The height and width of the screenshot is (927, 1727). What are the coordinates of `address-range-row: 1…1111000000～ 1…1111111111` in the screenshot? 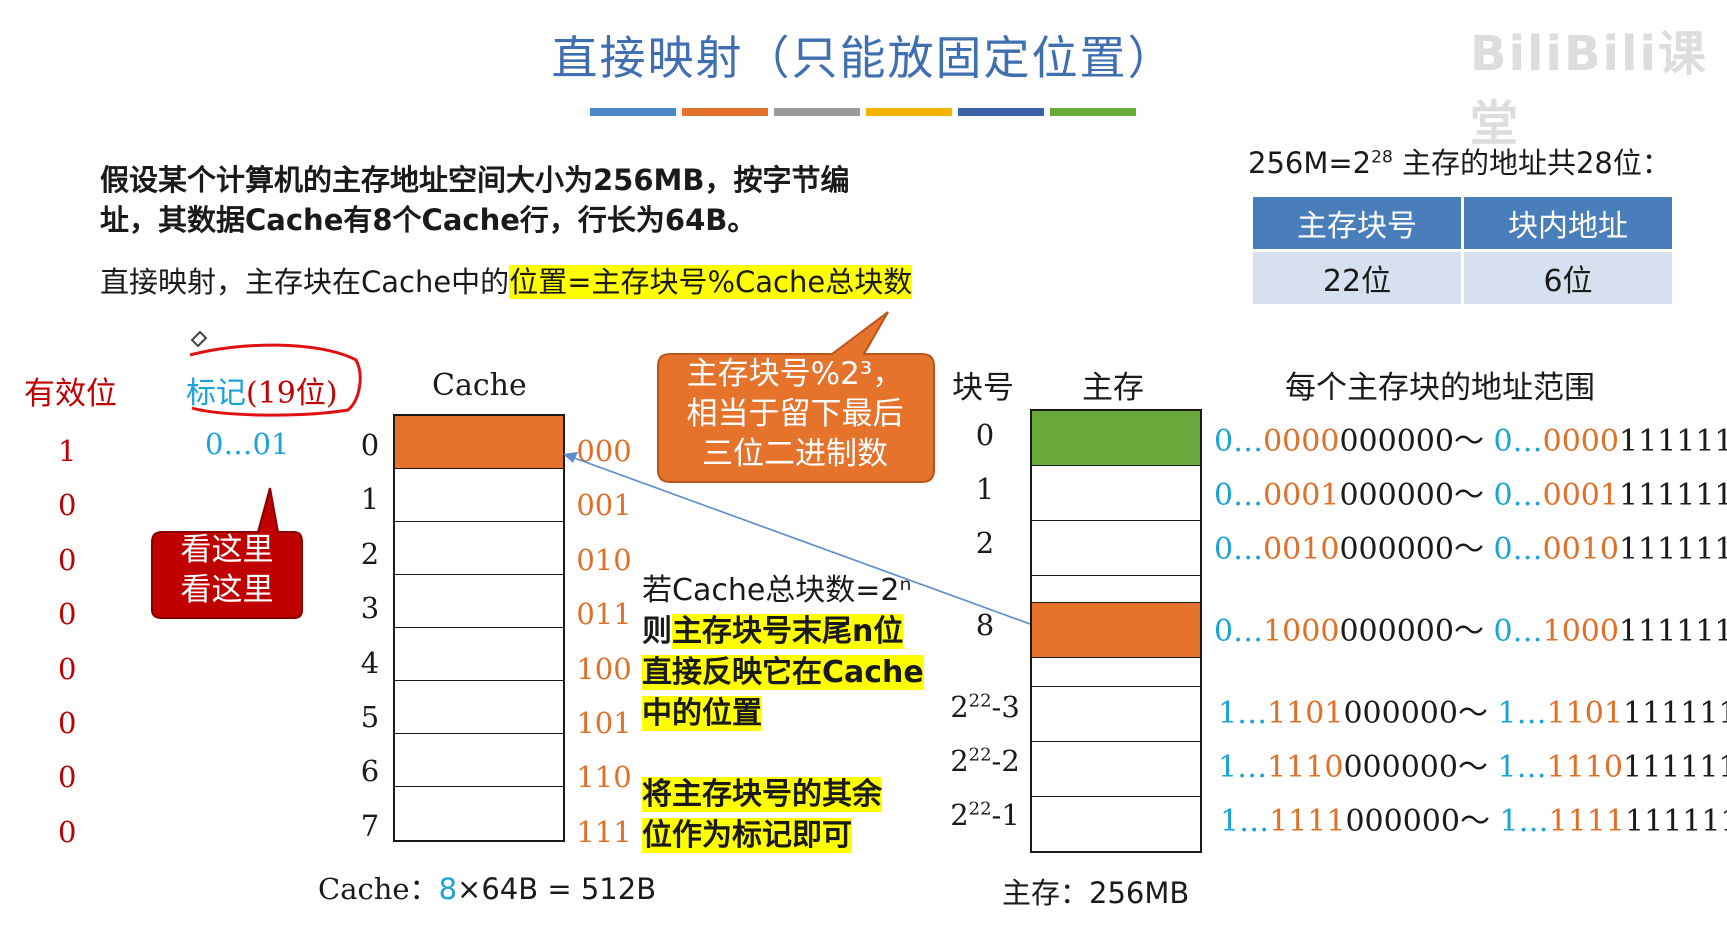 It's located at (1473, 821).